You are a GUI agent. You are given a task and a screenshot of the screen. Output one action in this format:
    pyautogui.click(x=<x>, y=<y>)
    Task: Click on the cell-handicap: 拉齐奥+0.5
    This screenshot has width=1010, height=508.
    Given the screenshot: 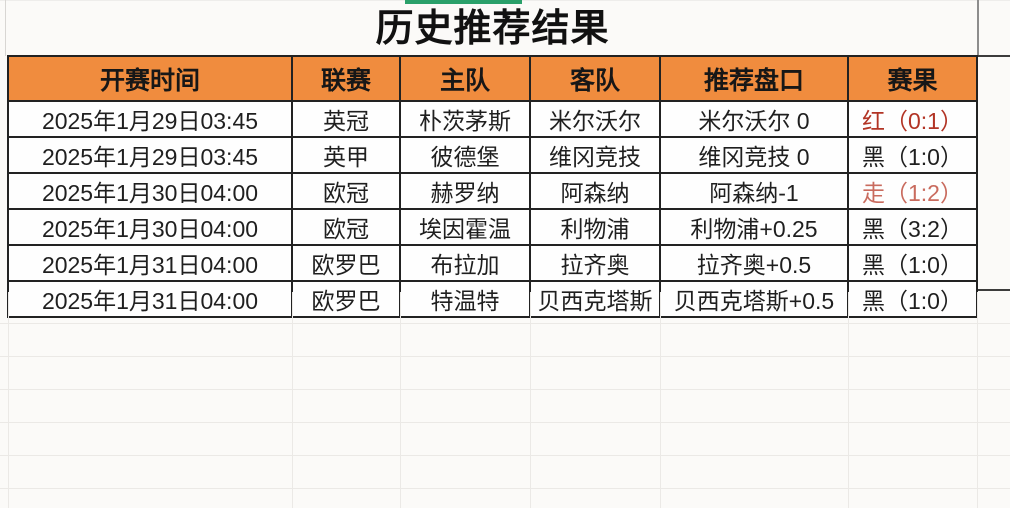 What is the action you would take?
    pyautogui.click(x=754, y=263)
    